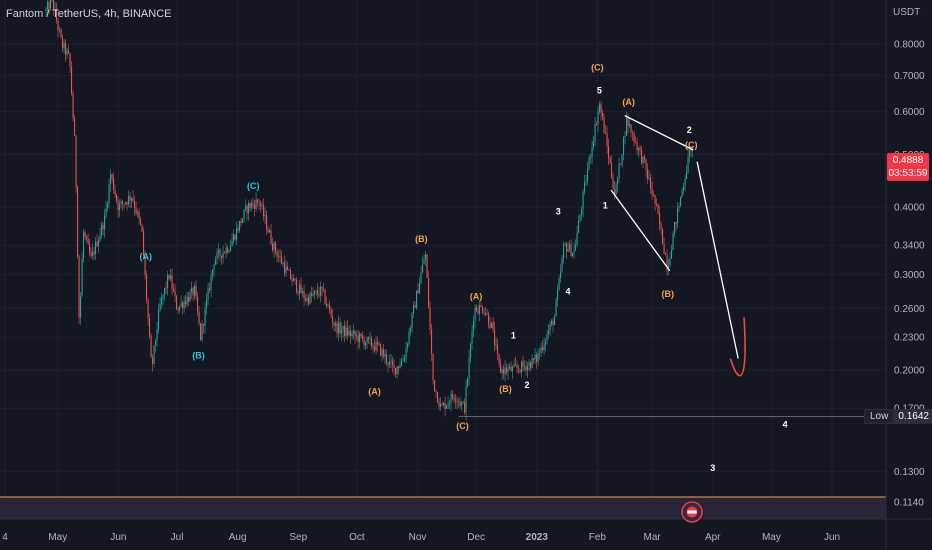  What do you see at coordinates (357, 537) in the screenshot?
I see `x-tick-label: Oct` at bounding box center [357, 537].